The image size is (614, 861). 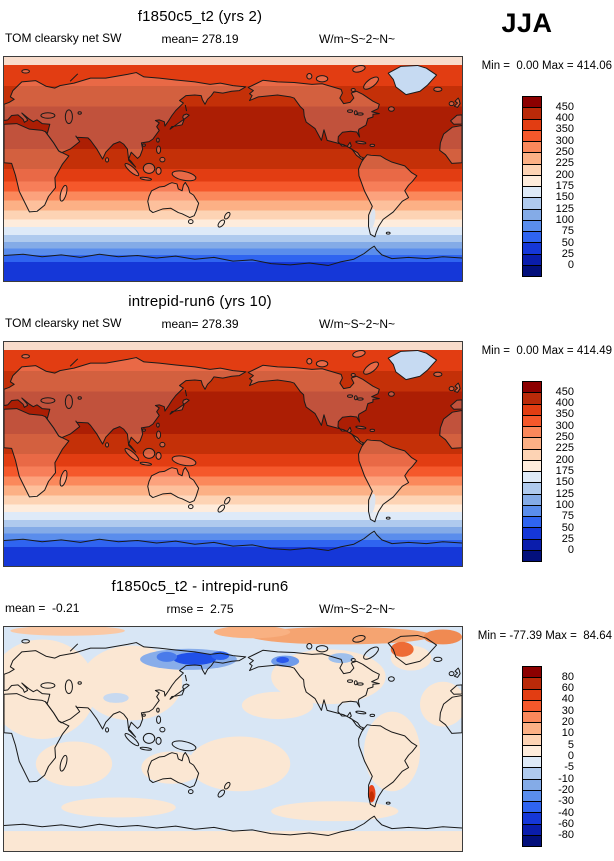 What do you see at coordinates (566, 789) in the screenshot?
I see `colorbar-tick-label: -20` at bounding box center [566, 789].